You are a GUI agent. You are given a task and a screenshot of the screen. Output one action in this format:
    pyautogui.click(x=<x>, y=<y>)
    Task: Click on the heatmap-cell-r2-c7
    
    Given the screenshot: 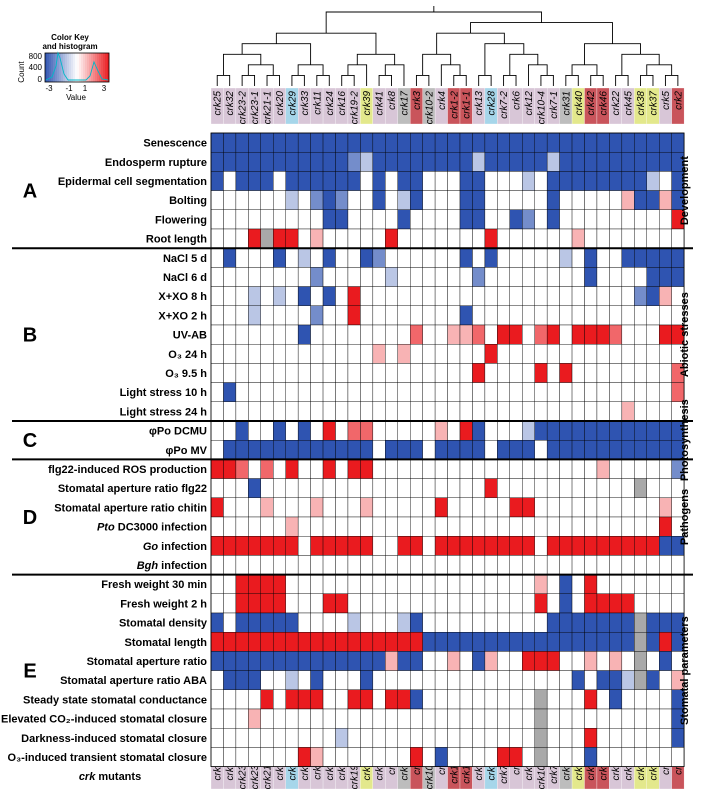 What is the action you would take?
    pyautogui.click(x=304, y=181)
    